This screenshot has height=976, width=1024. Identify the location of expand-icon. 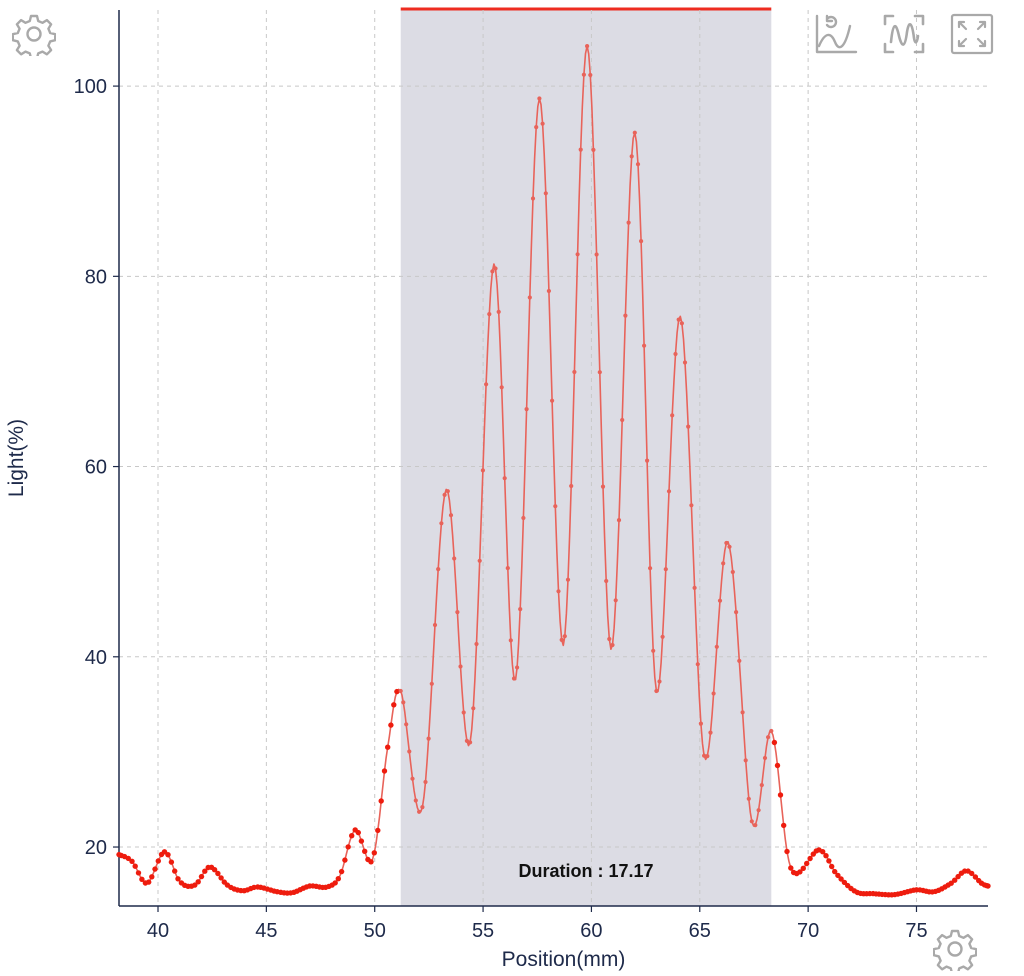
(972, 34).